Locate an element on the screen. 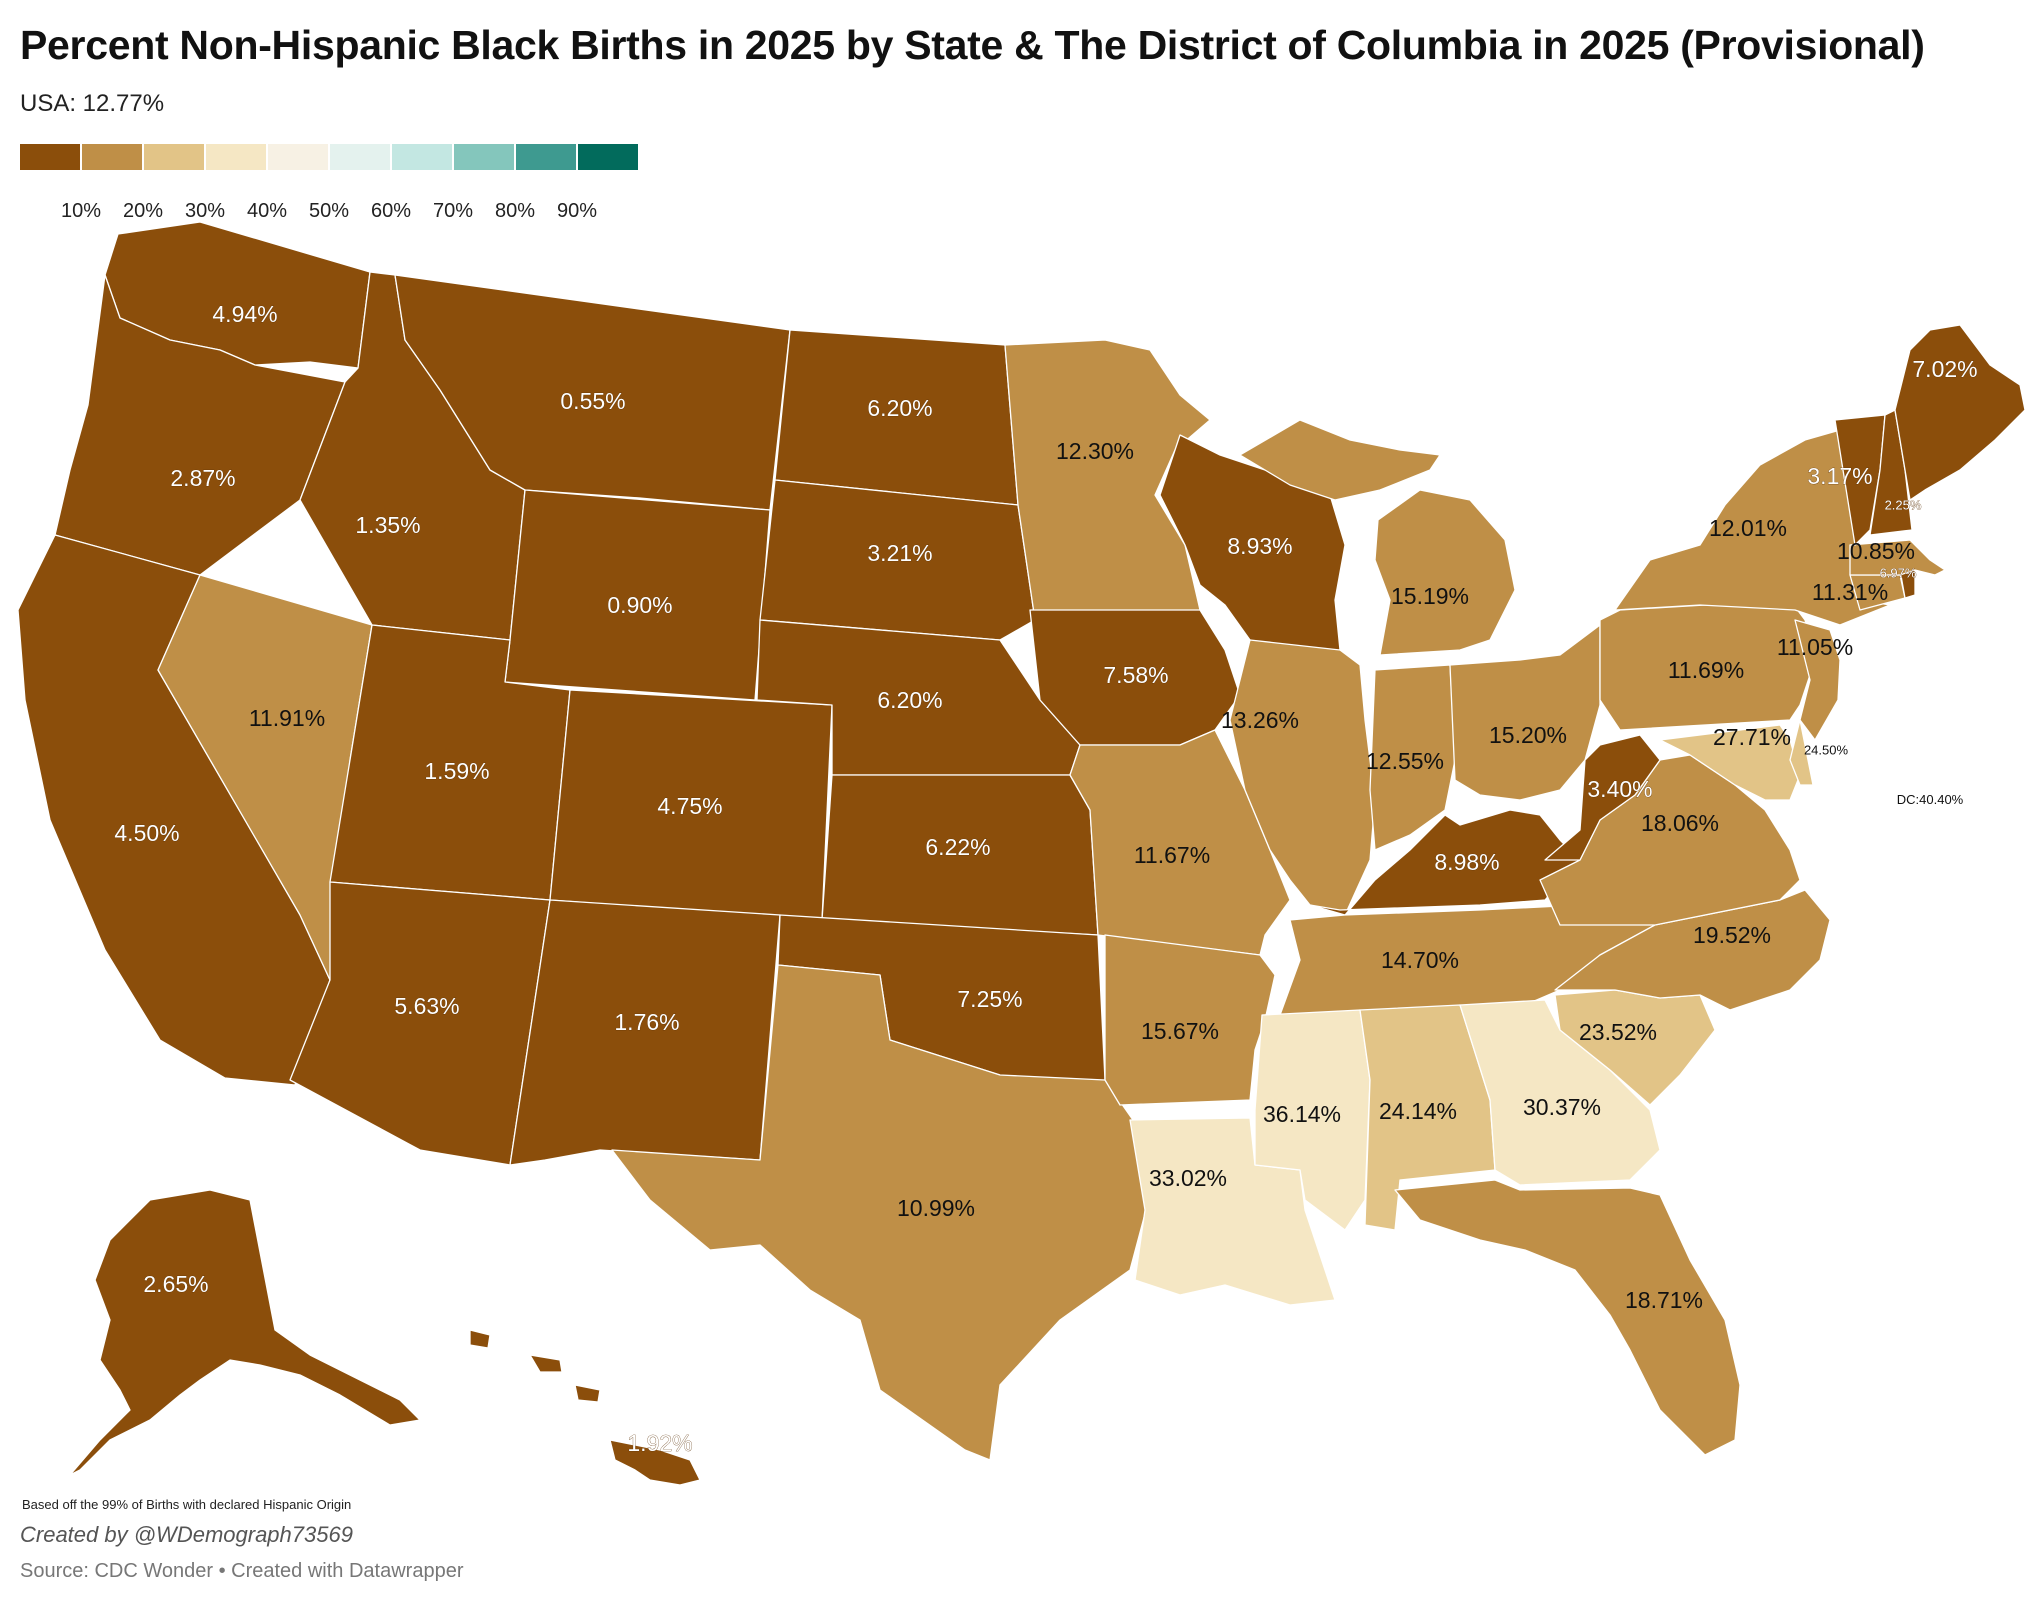  state-label-ky: 8.98% is located at coordinates (1466, 862).